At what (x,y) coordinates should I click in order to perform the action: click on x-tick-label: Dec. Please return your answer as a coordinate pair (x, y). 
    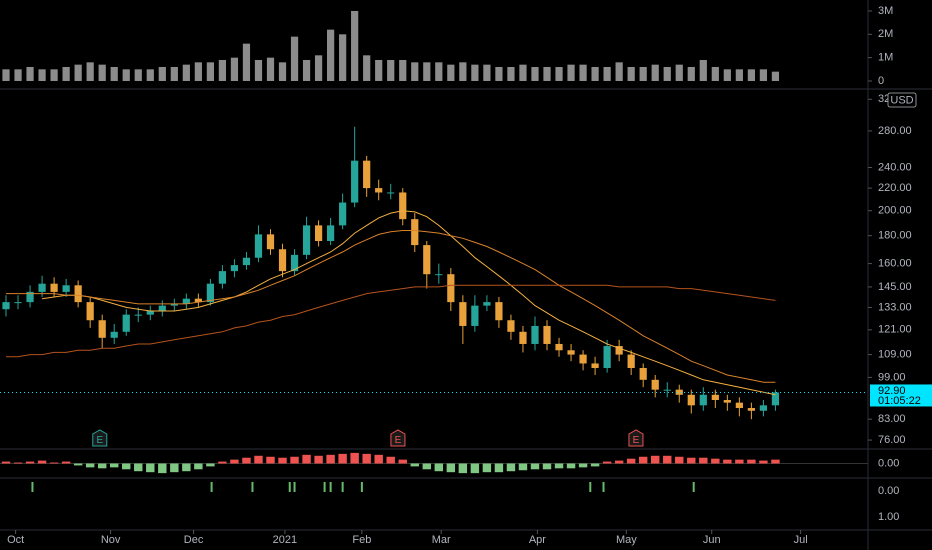
    Looking at the image, I should click on (194, 540).